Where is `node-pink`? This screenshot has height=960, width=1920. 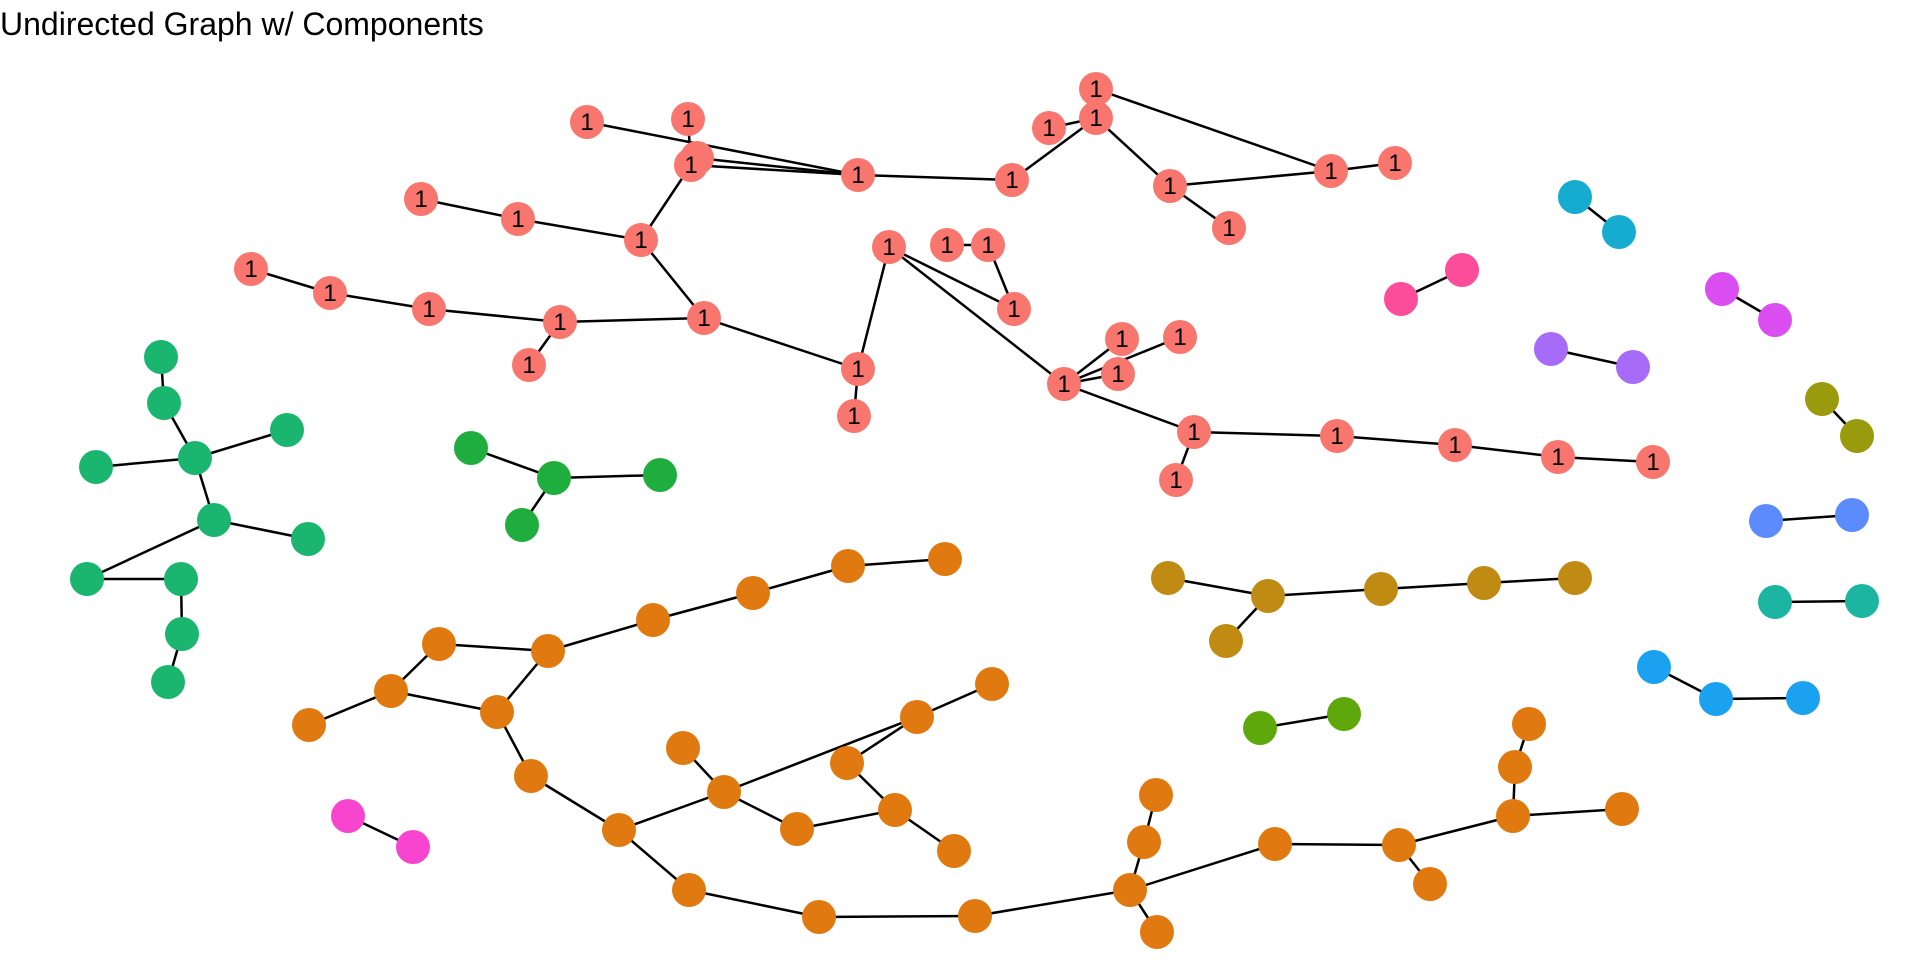
node-pink is located at coordinates (1401, 299).